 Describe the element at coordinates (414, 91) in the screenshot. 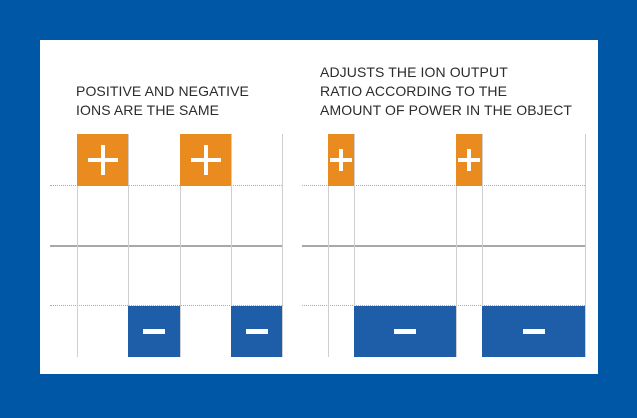

I see `chart-title-line: RATIO ACCORDING TO THE` at that location.